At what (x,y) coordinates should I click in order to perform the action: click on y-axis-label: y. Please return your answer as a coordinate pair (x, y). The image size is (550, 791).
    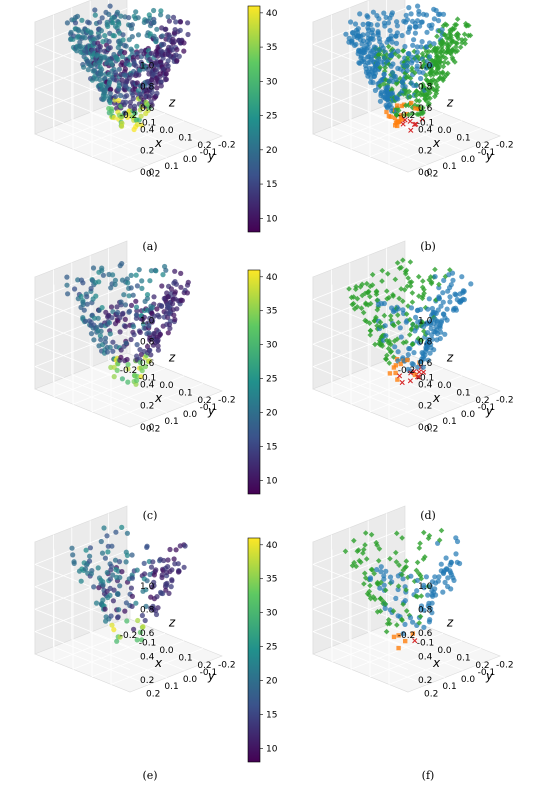
    Looking at the image, I should click on (211, 411).